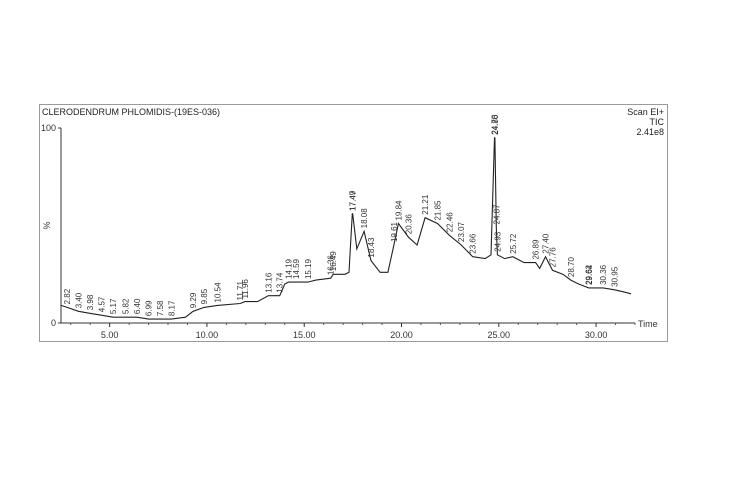  I want to click on peak-label: 27.76, so click(552, 257).